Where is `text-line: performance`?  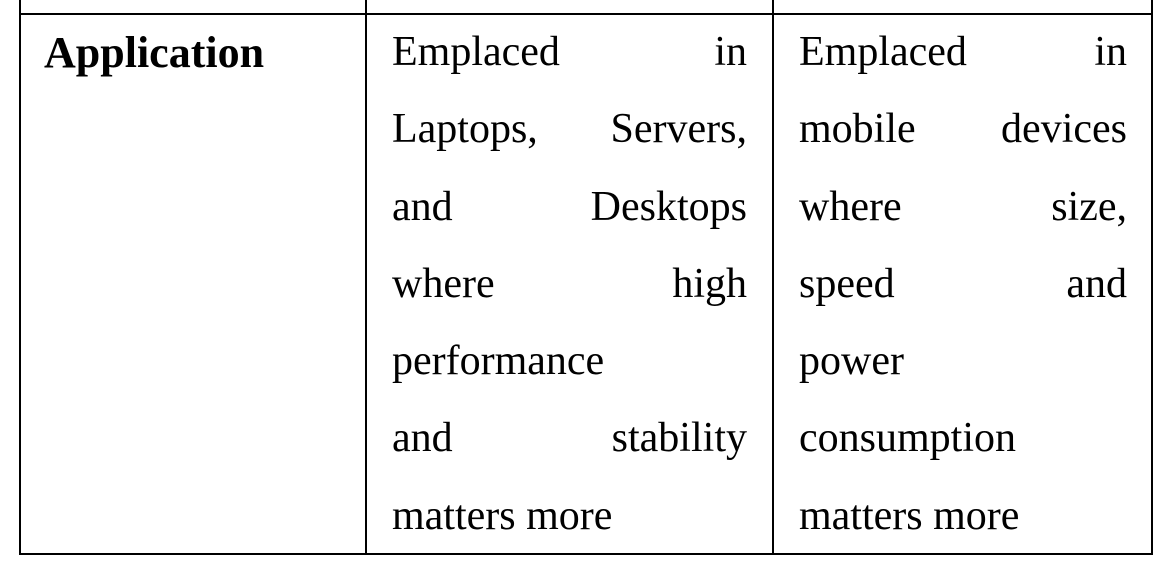 text-line: performance is located at coordinates (569, 361).